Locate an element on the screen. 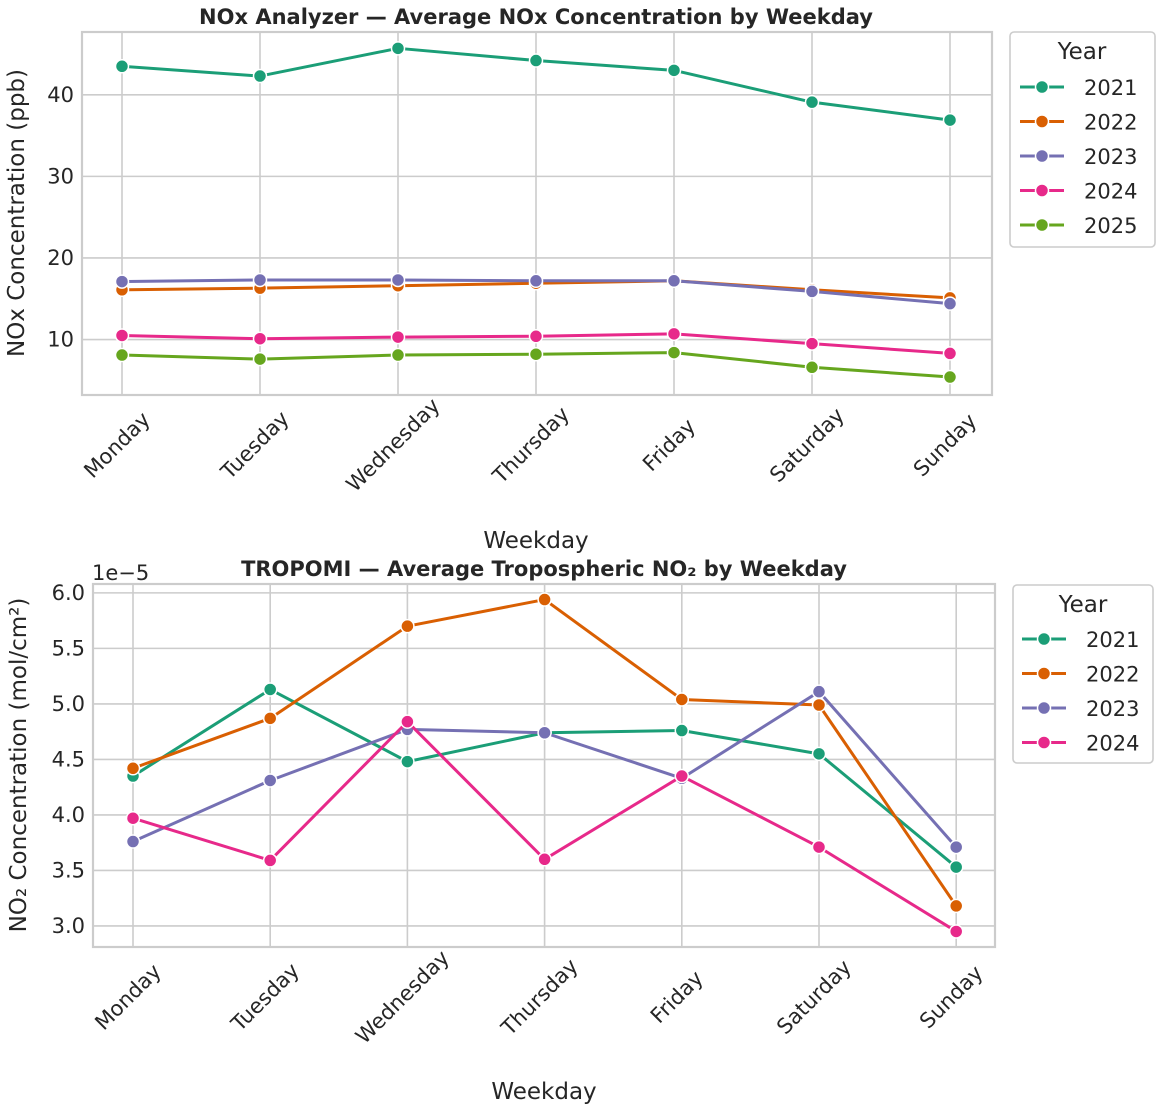  point-2022-thursday is located at coordinates (544, 599).